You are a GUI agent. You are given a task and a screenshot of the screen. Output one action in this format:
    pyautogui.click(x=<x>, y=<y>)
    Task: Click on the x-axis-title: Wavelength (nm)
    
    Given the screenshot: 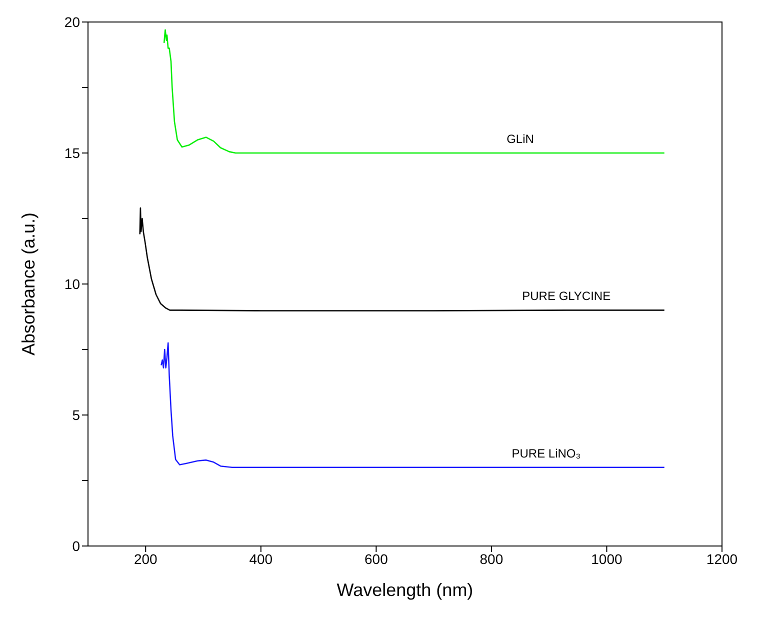 What is the action you would take?
    pyautogui.click(x=405, y=590)
    